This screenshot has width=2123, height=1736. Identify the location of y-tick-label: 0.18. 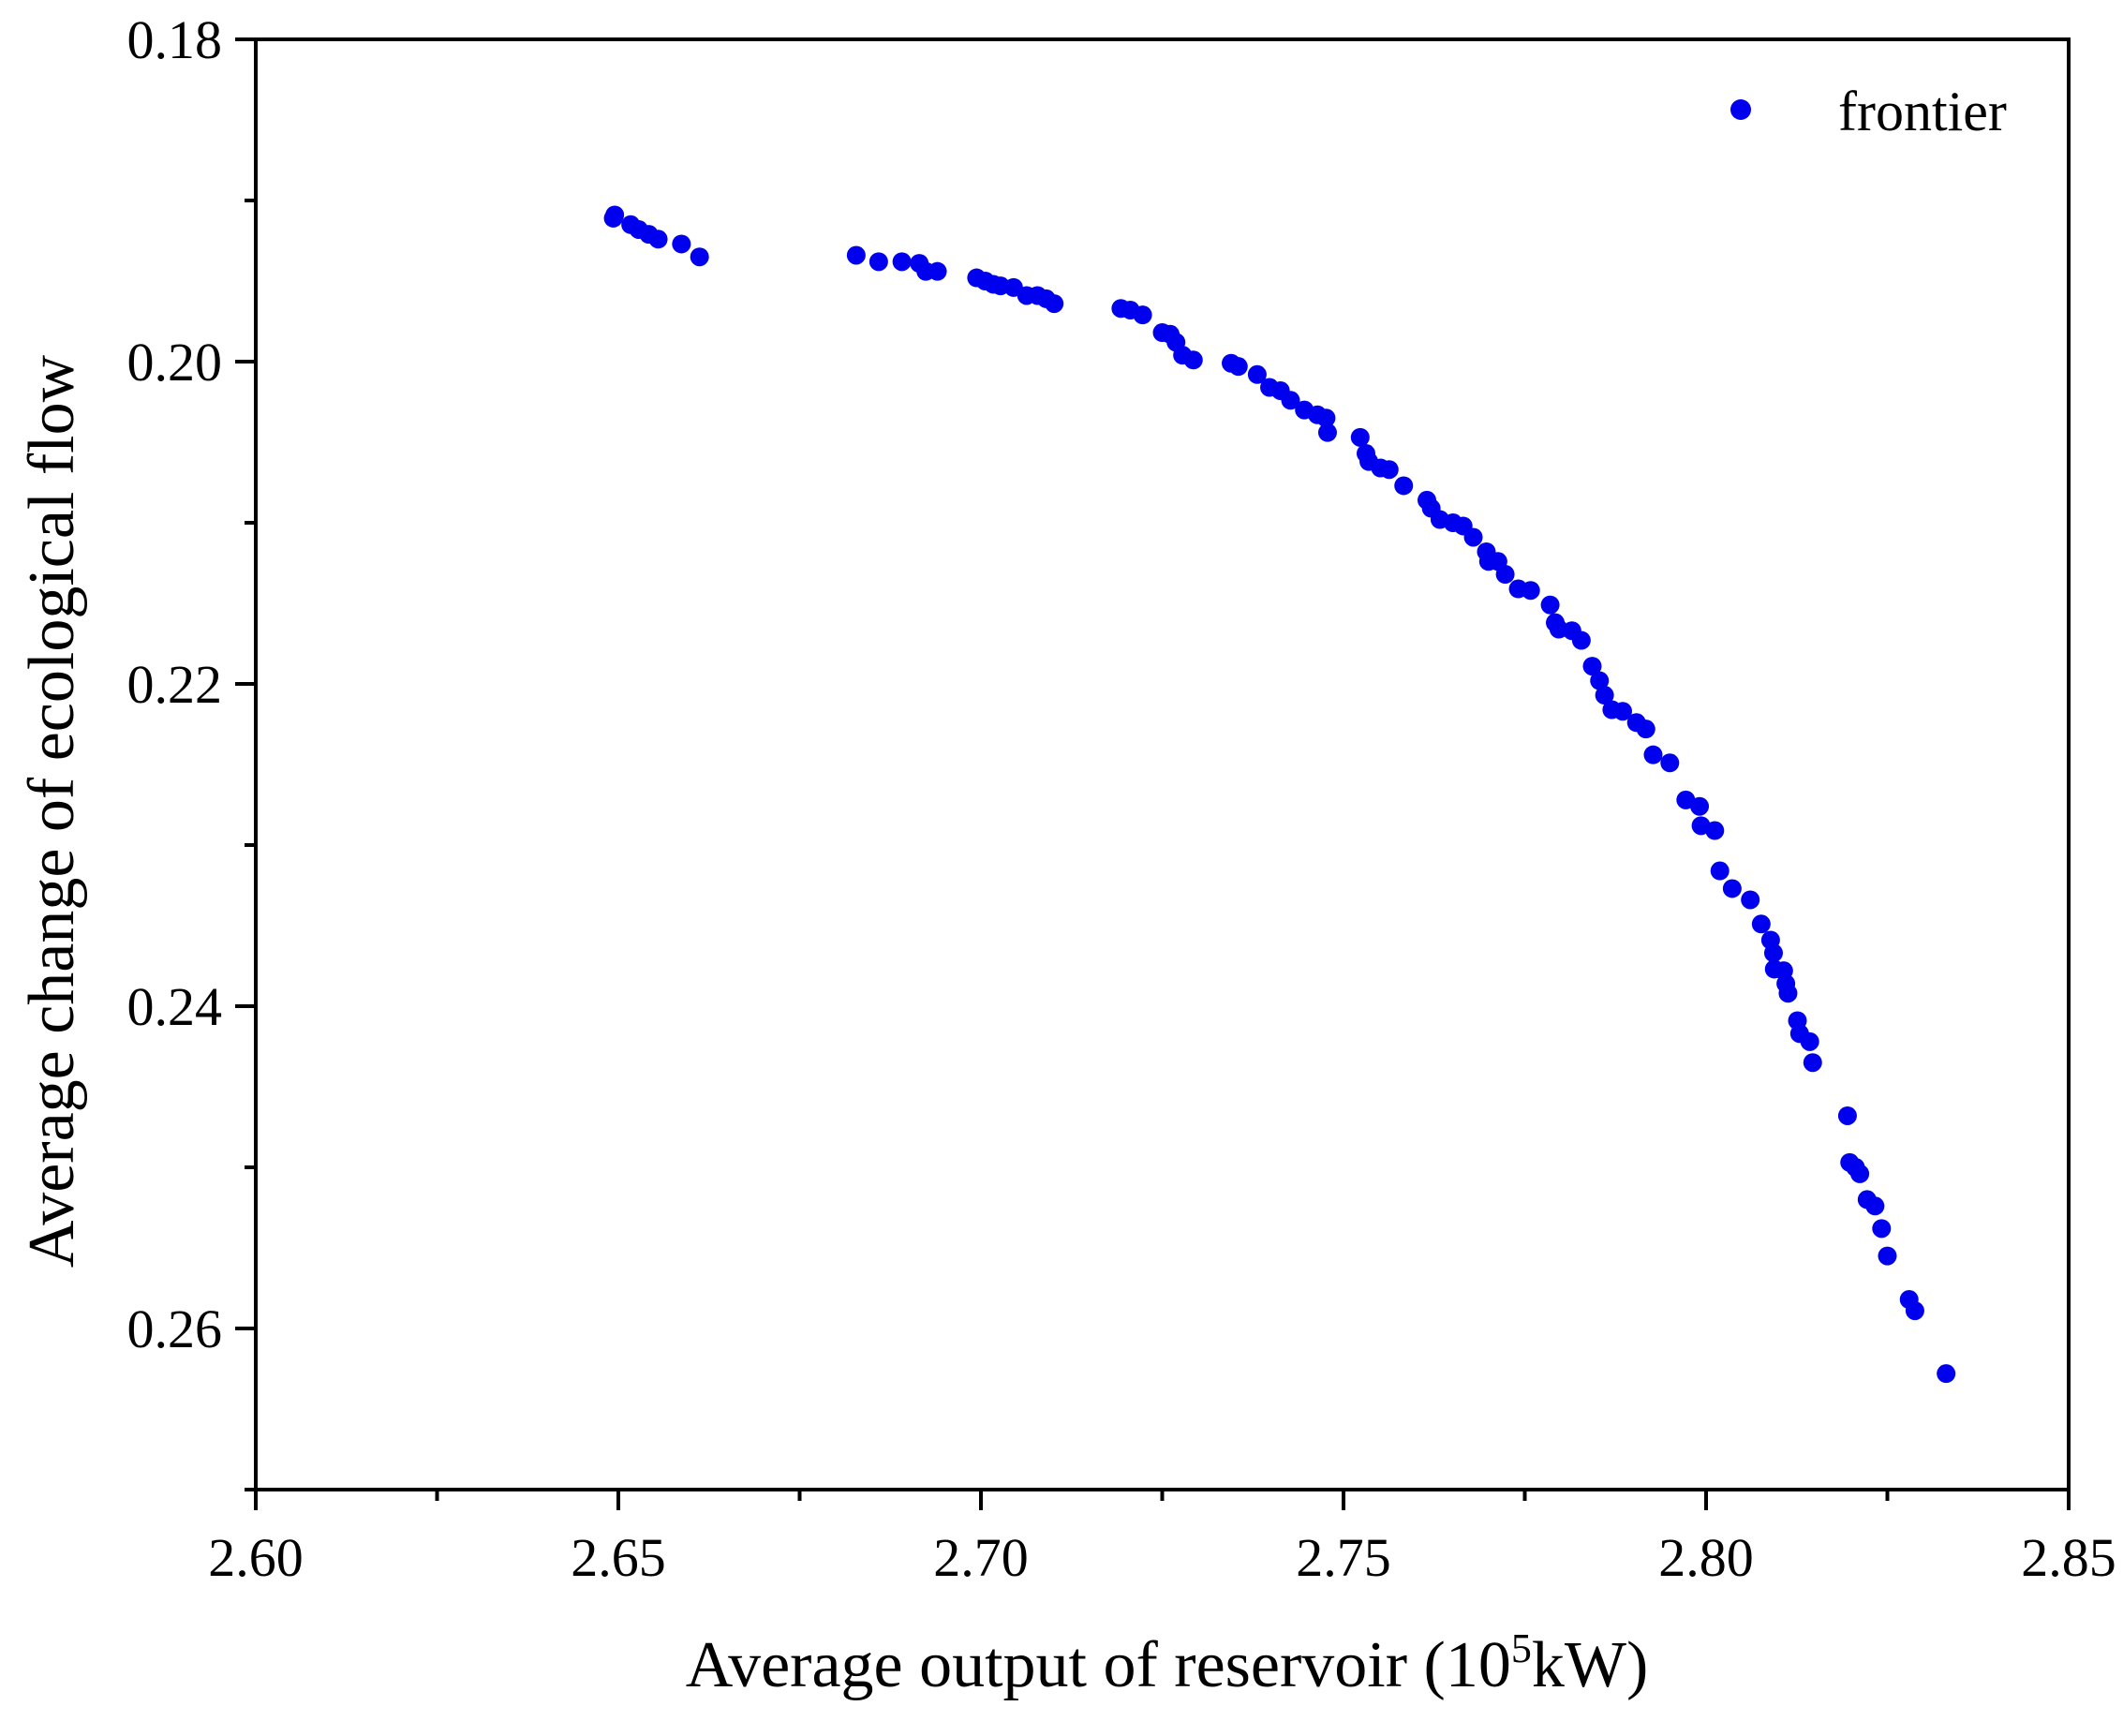
(175, 39).